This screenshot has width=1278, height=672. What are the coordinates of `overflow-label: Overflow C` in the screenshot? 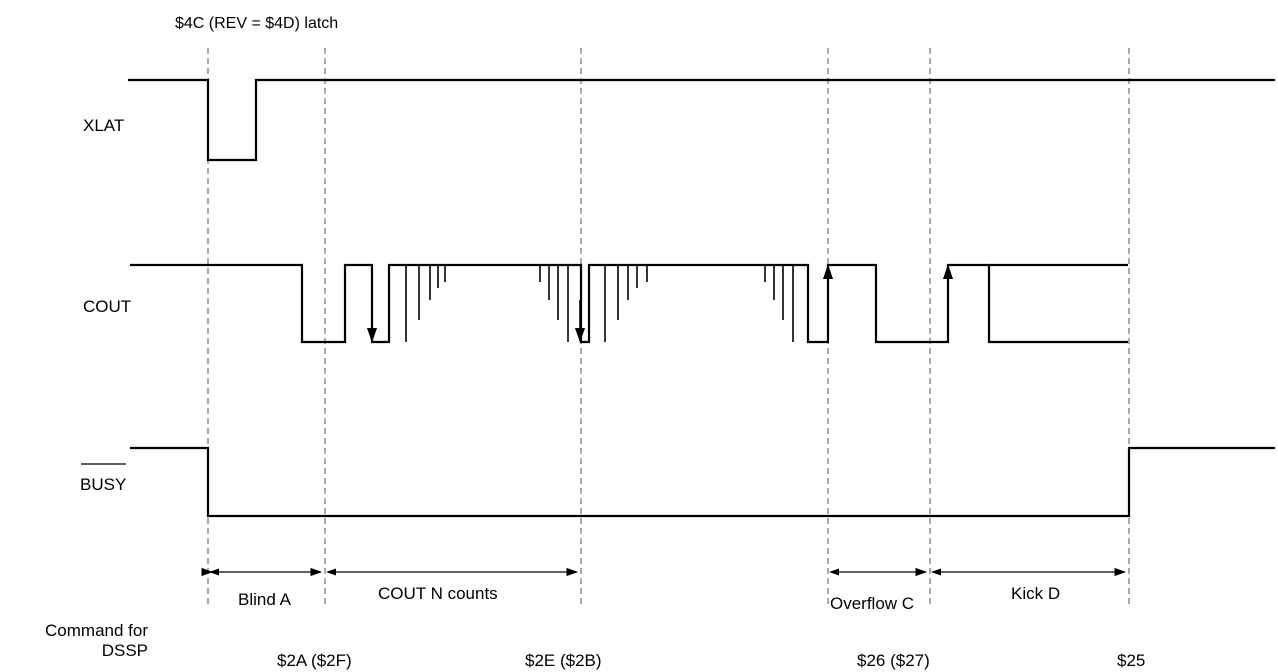 It's located at (872, 603).